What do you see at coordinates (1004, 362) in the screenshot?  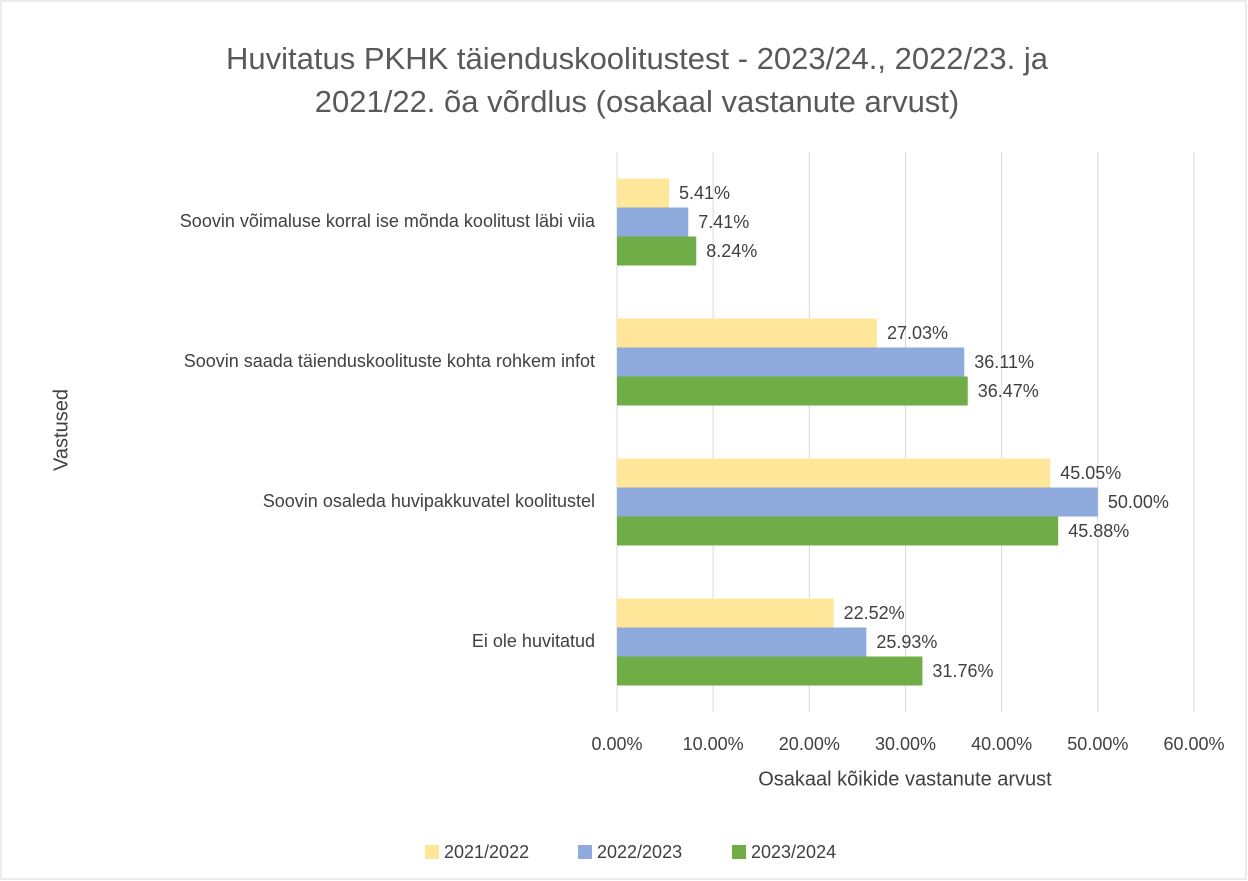 I see `data-label: 36.11%` at bounding box center [1004, 362].